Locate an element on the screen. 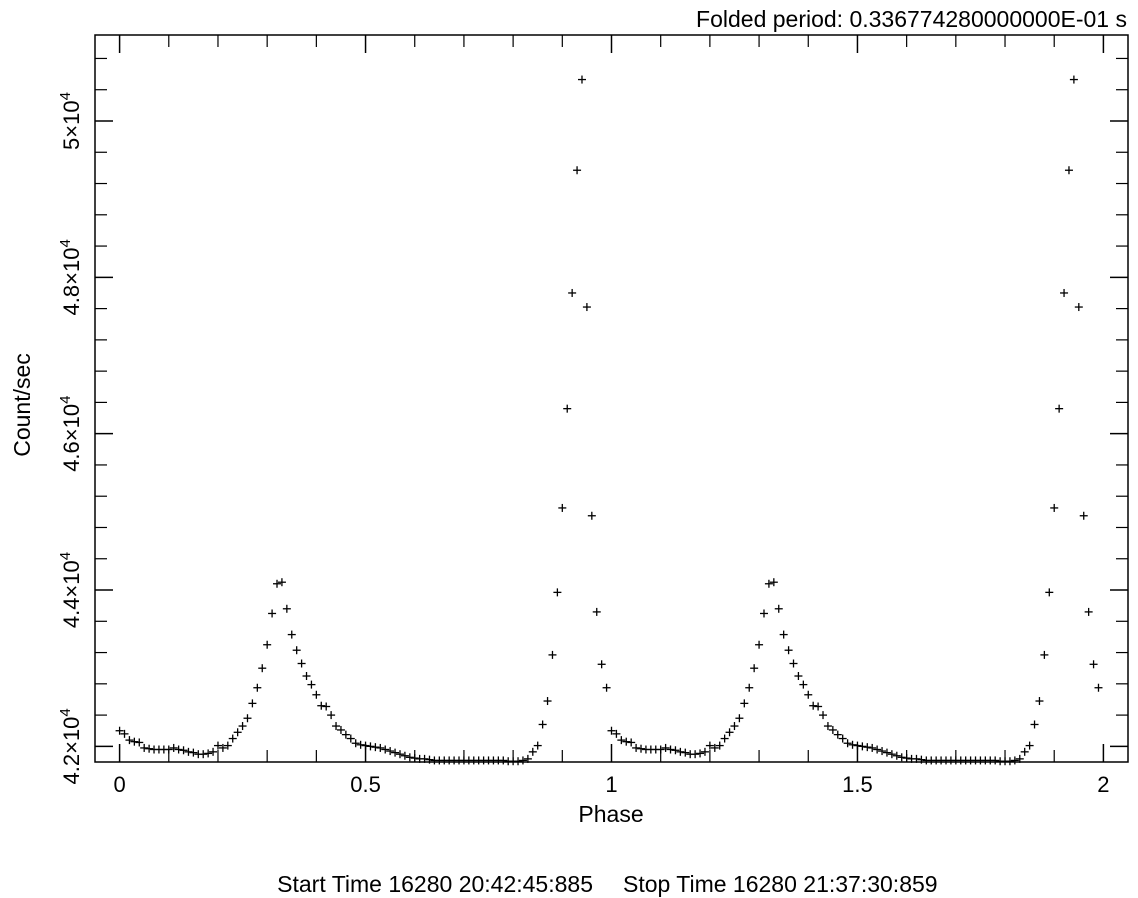  y-axis-label: Count/sec is located at coordinates (22, 405).